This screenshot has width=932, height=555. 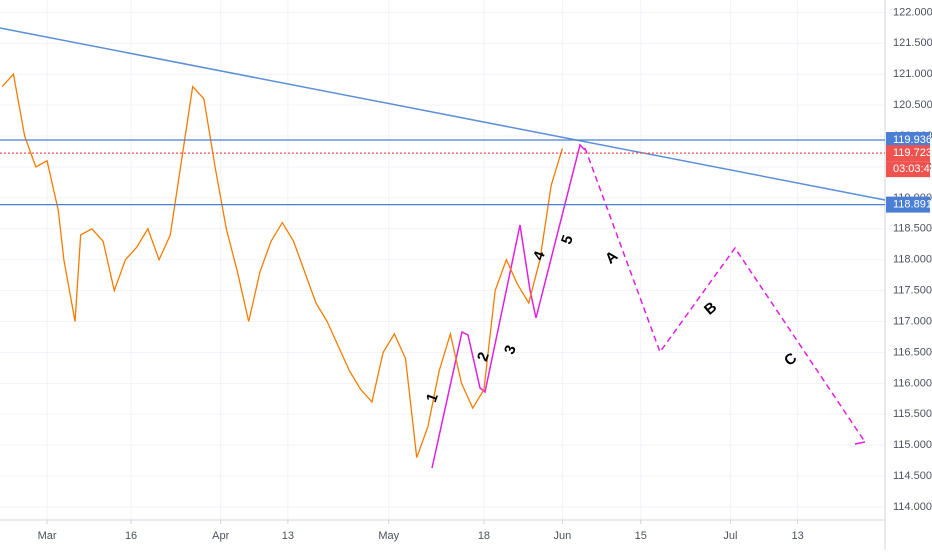 I want to click on y-tick-label: 116.500, so click(x=912, y=352).